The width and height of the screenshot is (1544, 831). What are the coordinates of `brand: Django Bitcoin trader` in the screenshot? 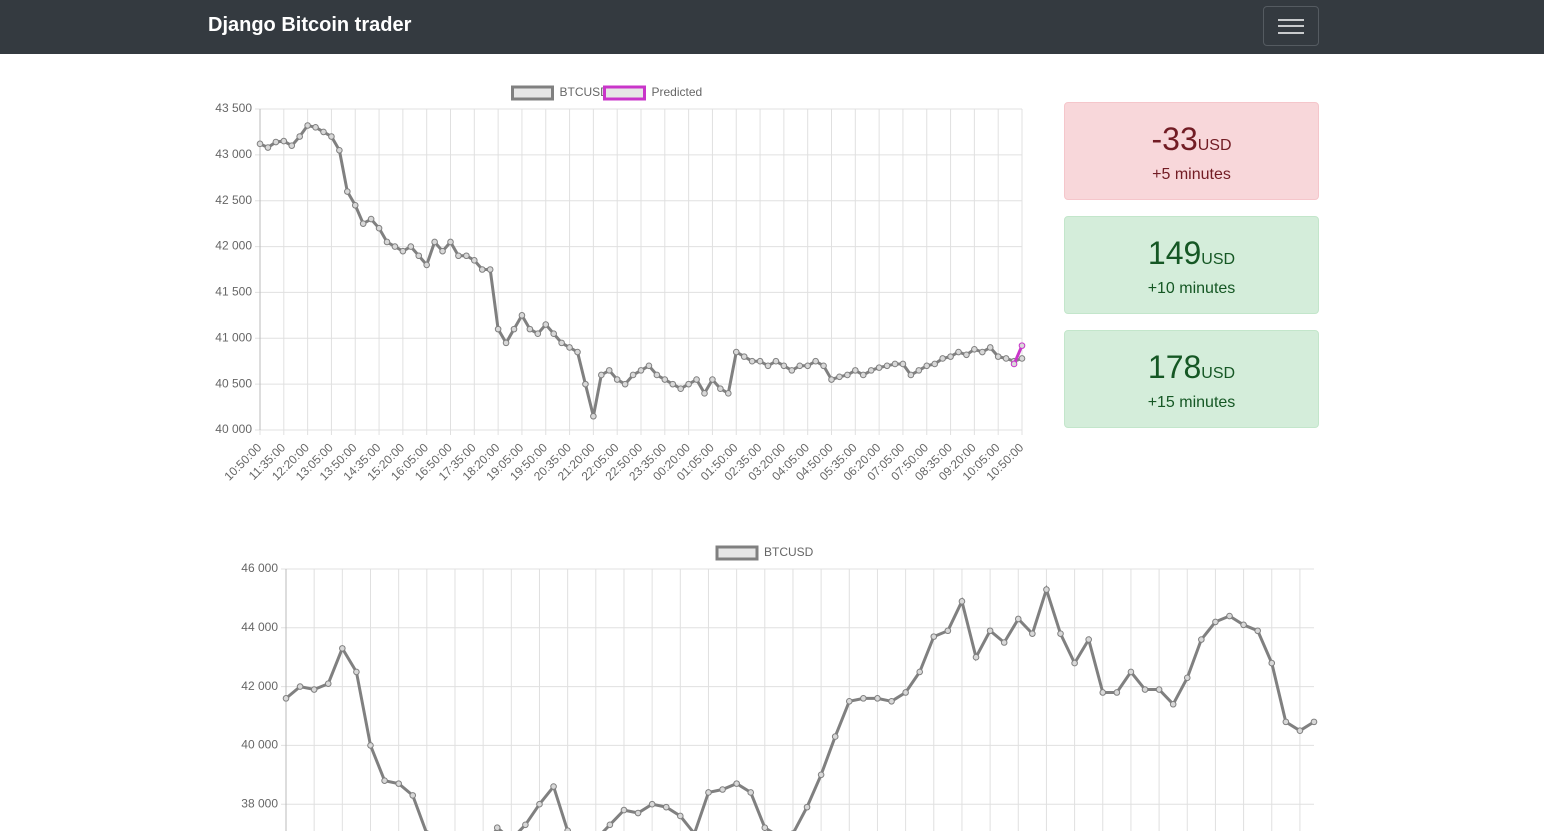 It's located at (310, 25).